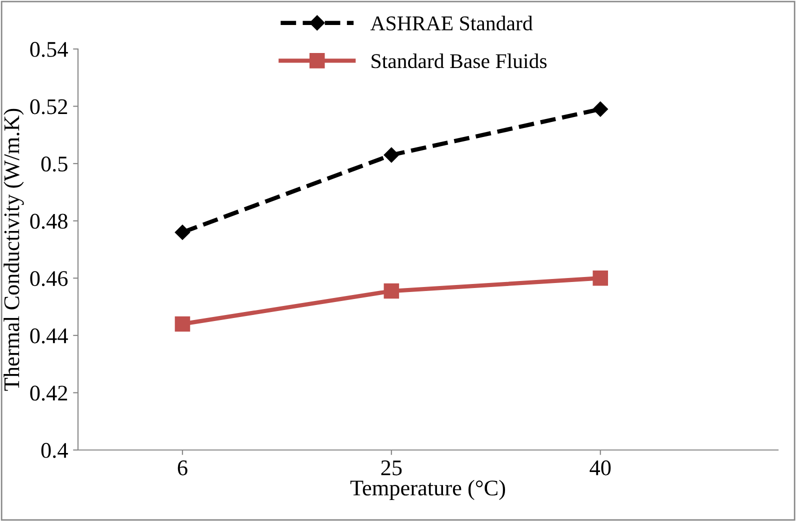 The width and height of the screenshot is (797, 521). Describe the element at coordinates (54, 164) in the screenshot. I see `y-tick-label: 0.5` at that location.